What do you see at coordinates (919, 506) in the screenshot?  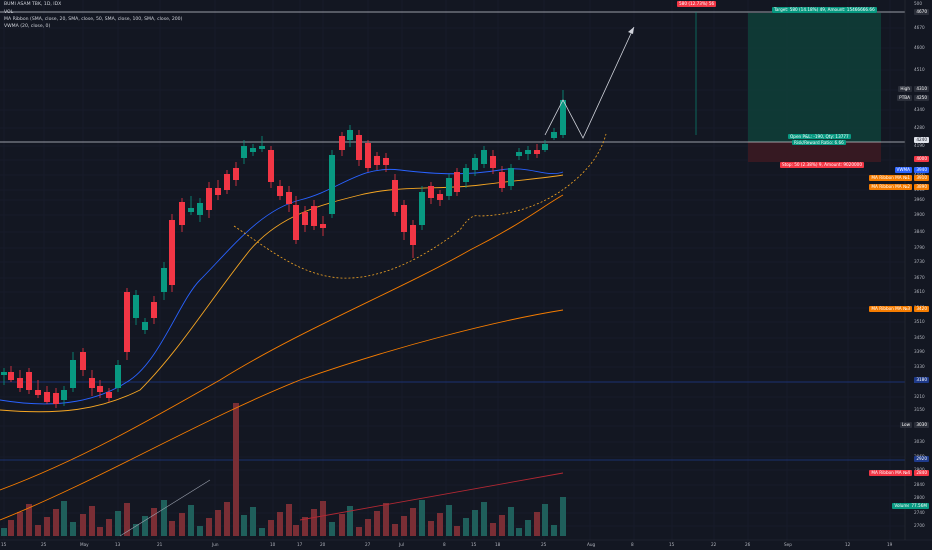 I see `price-tag: 77.56M` at bounding box center [919, 506].